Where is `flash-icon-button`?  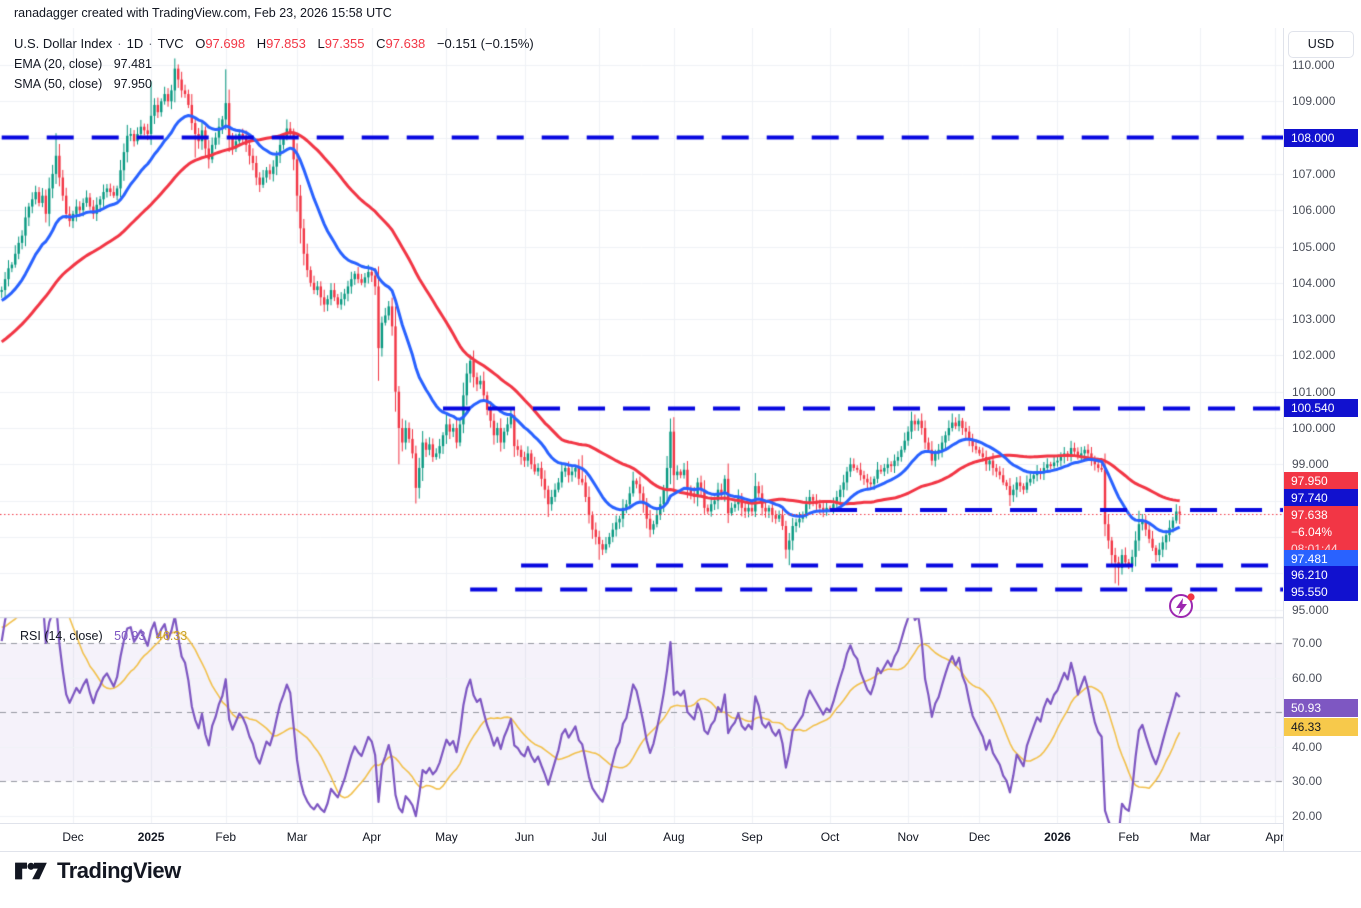
flash-icon-button is located at coordinates (1182, 605).